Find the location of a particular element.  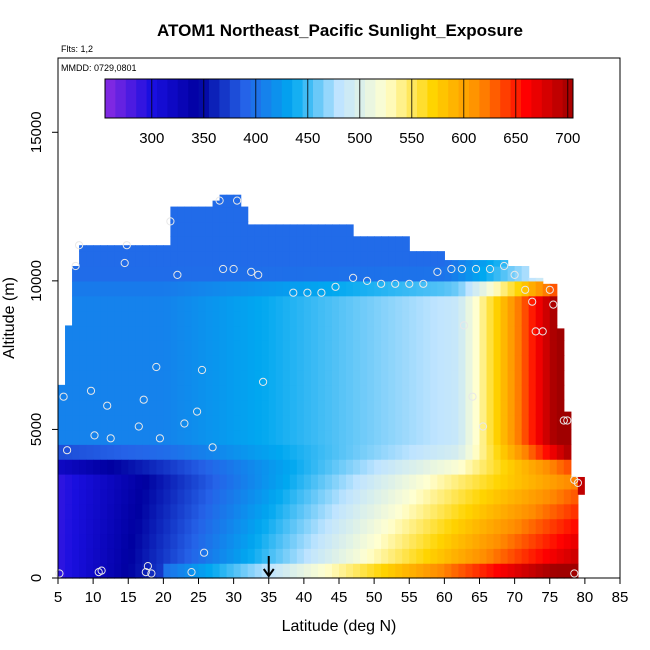

dates-label: MMDD: 0729,0801 is located at coordinates (99, 68).